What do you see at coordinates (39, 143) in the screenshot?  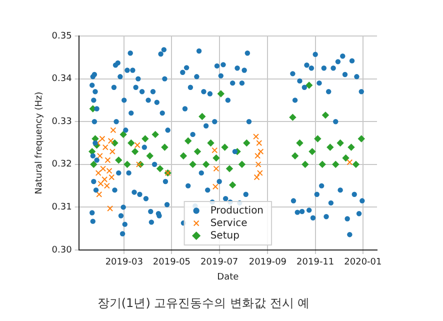 I see `y-axis-title: Natural frequency (Hz)` at bounding box center [39, 143].